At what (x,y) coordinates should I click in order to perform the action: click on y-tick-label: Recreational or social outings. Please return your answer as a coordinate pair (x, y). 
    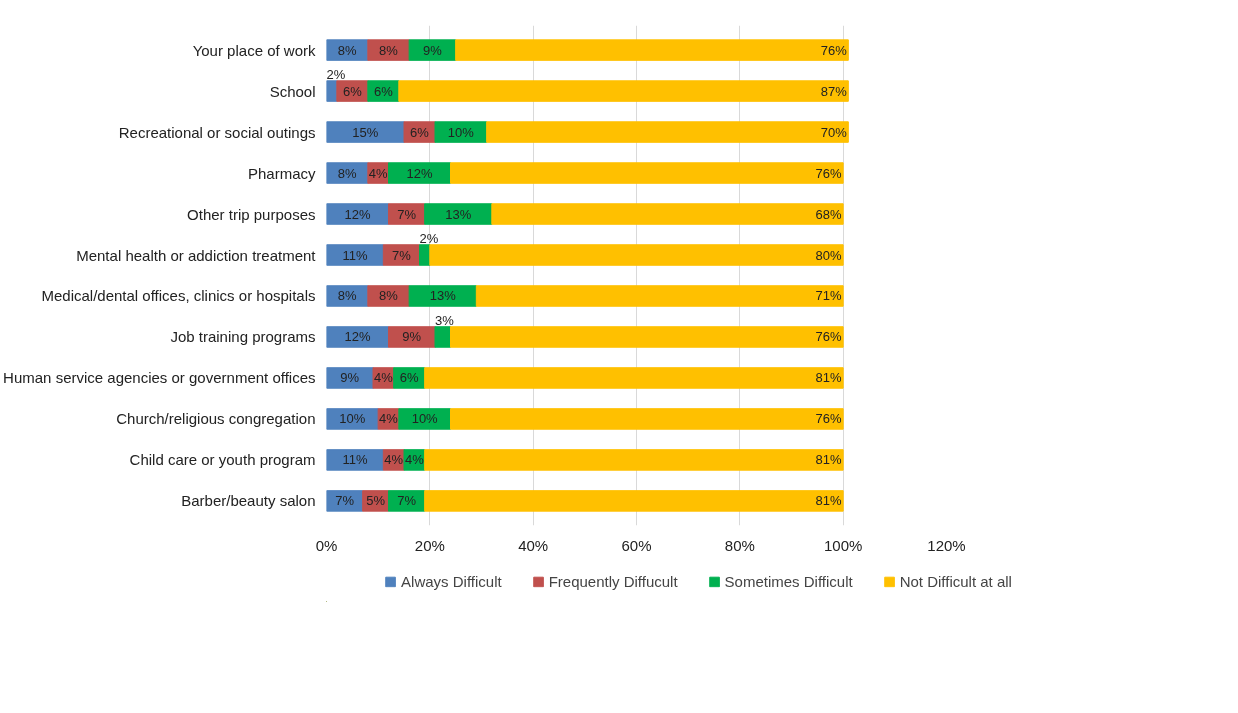
    Looking at the image, I should click on (217, 132).